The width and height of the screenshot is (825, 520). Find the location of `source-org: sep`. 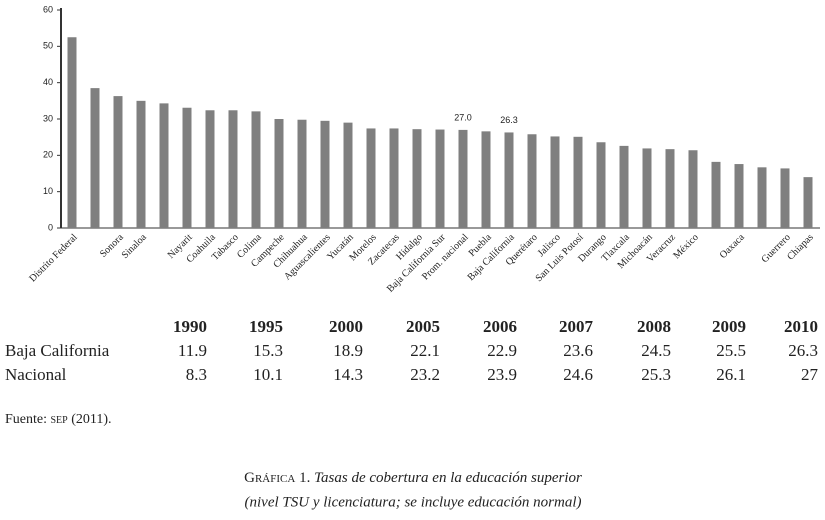

source-org: sep is located at coordinates (60, 419).